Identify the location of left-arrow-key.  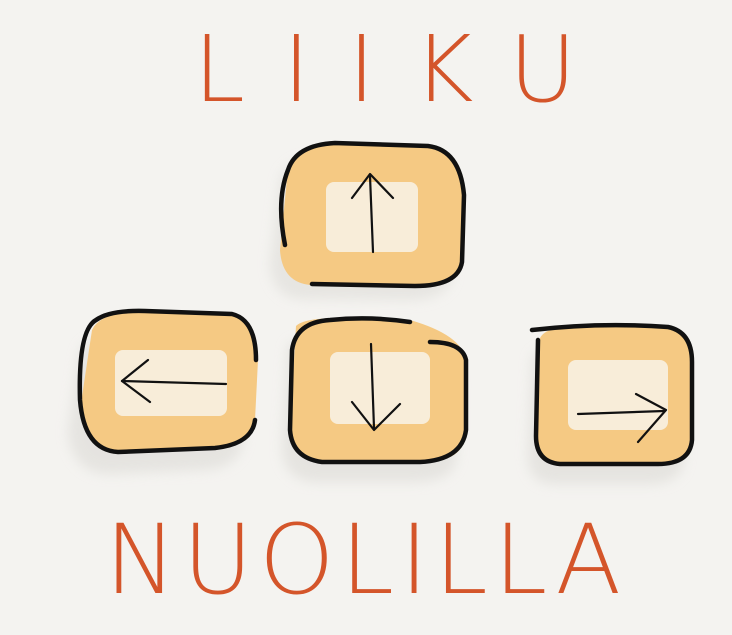
(163, 391).